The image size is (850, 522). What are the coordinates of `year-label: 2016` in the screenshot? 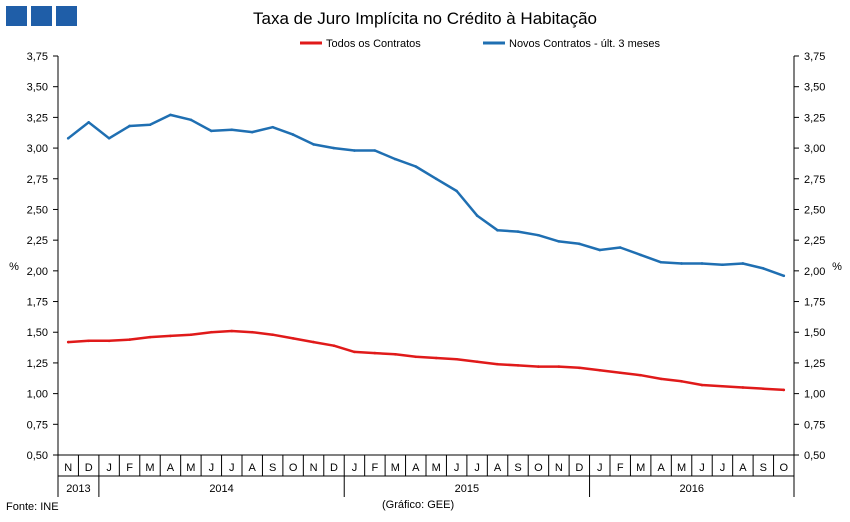 It's located at (692, 489).